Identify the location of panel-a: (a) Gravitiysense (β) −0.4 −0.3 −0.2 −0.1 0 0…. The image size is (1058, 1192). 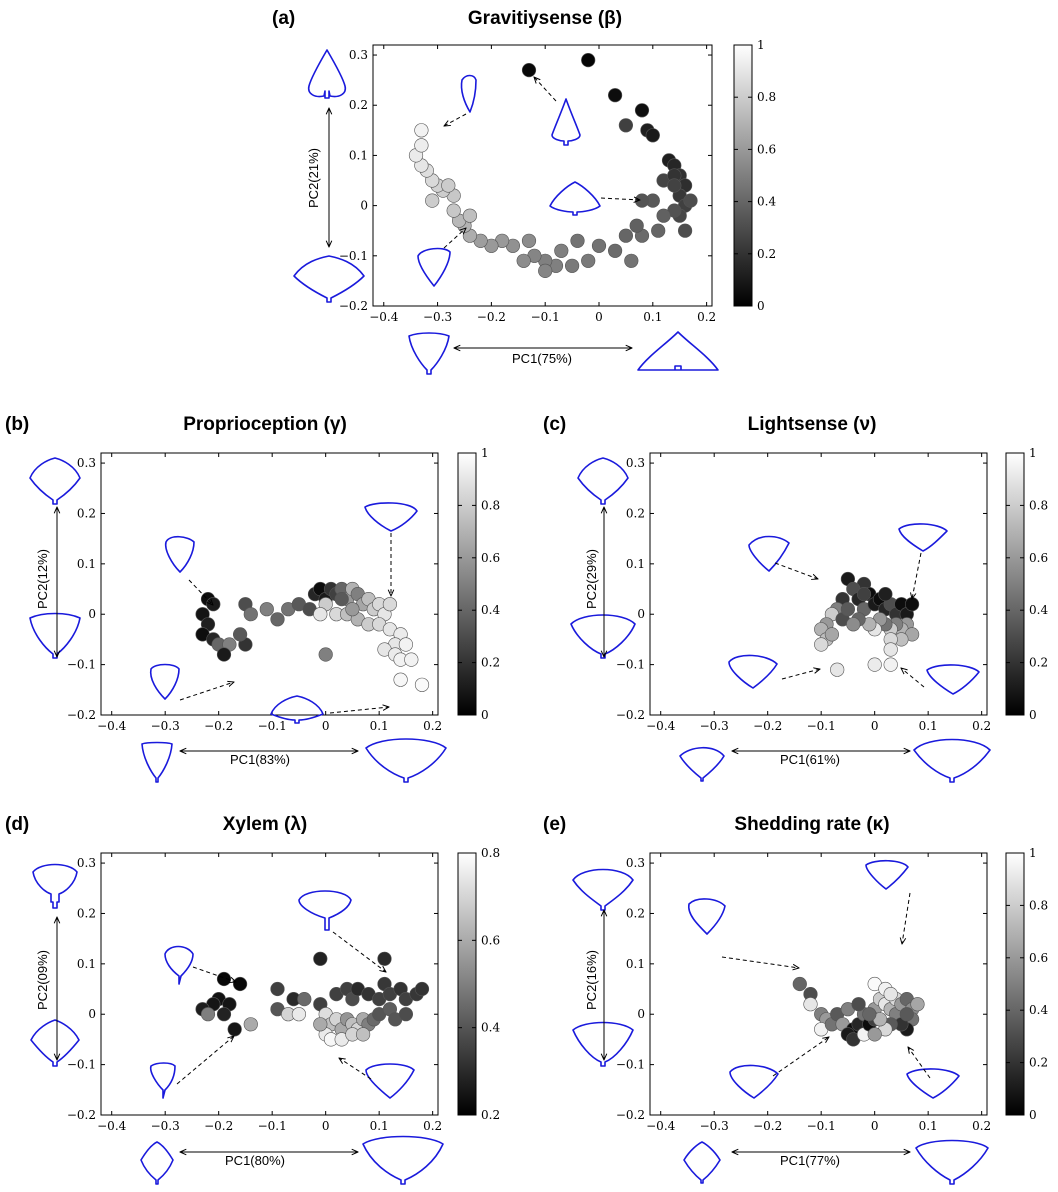
(524, 187).